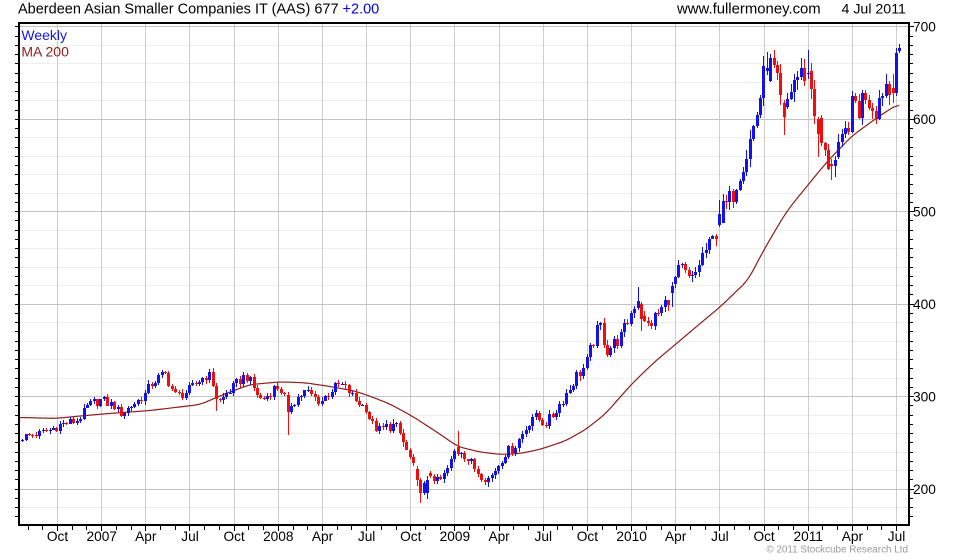 The width and height of the screenshot is (960, 560). What do you see at coordinates (455, 536) in the screenshot?
I see `svg-text: 2009` at bounding box center [455, 536].